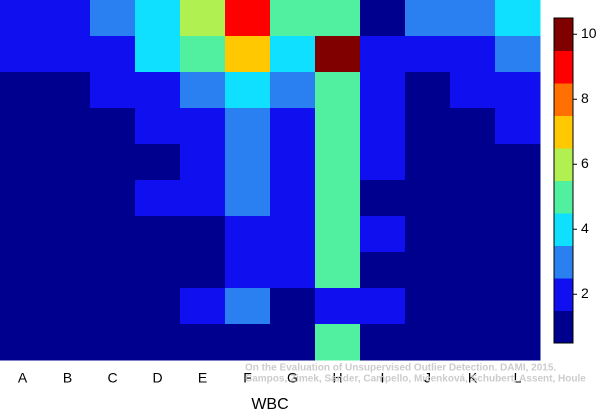 Image resolution: width=605 pixels, height=413 pixels. I want to click on colorbar-tick-label: 8, so click(585, 98).